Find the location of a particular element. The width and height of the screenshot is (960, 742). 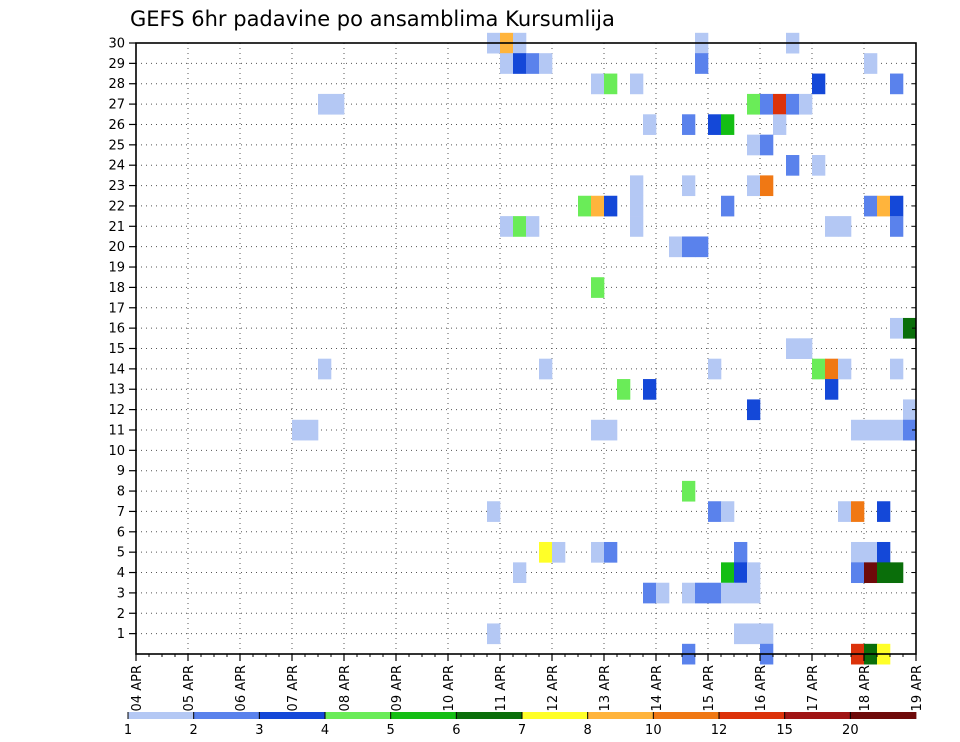

x-tick-label: 19 APR is located at coordinates (917, 688).